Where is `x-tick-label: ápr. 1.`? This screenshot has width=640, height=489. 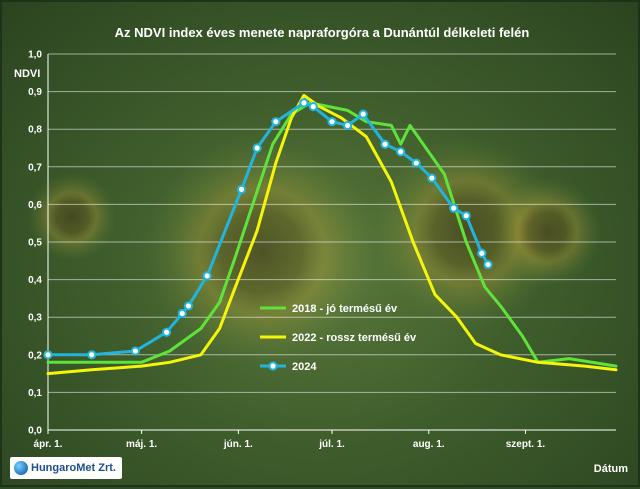 x-tick-label: ápr. 1. is located at coordinates (48, 444).